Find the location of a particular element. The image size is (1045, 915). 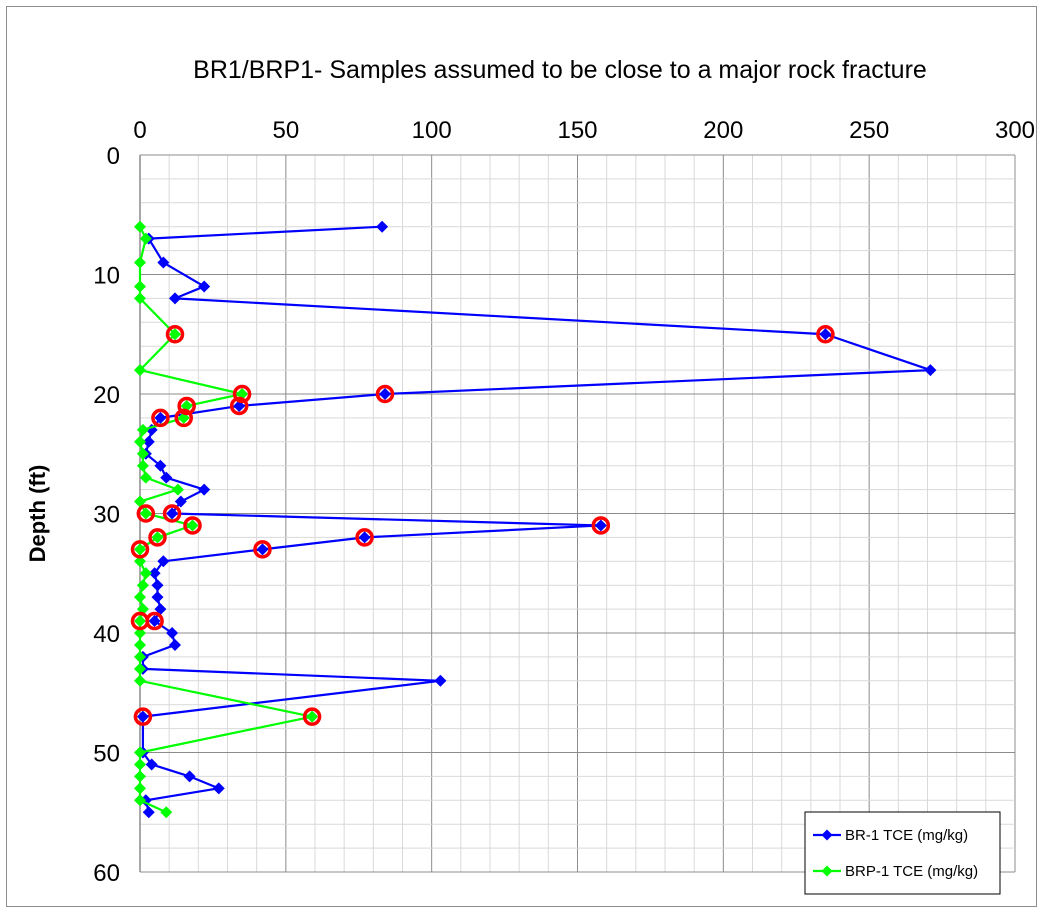

y-tick-label: 60 is located at coordinates (106, 873).